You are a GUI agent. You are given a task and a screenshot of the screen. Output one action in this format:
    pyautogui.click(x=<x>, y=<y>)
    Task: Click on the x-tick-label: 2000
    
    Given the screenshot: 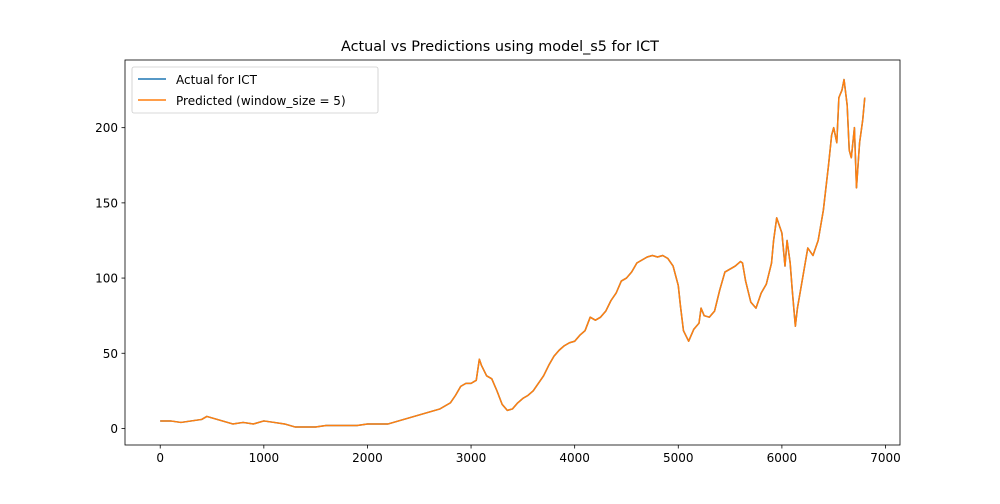 What is the action you would take?
    pyautogui.click(x=367, y=458)
    